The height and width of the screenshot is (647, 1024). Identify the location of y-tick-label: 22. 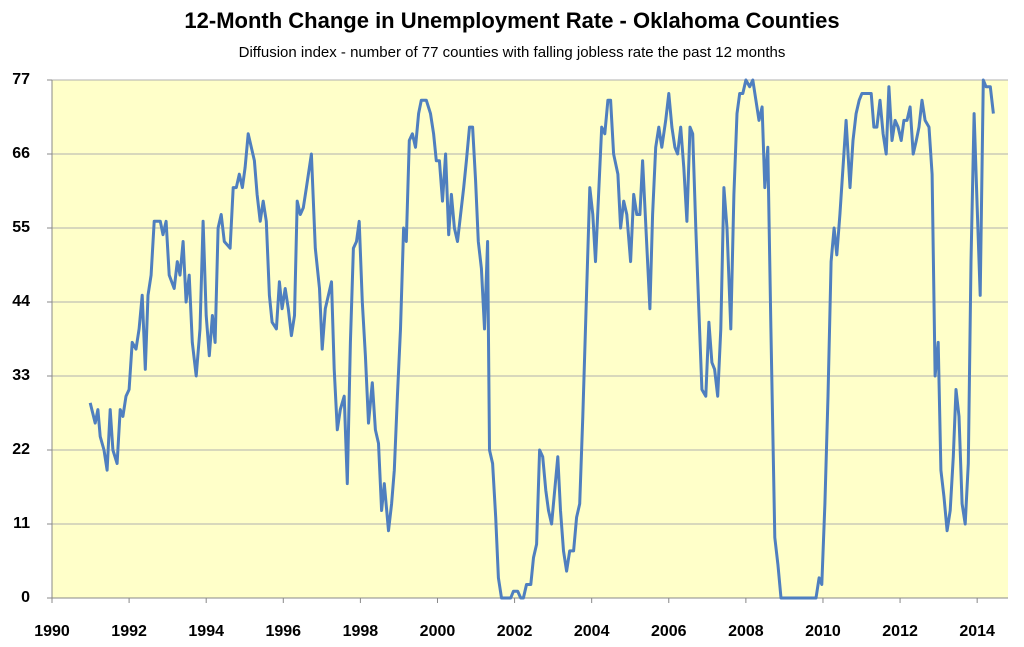
(21, 449).